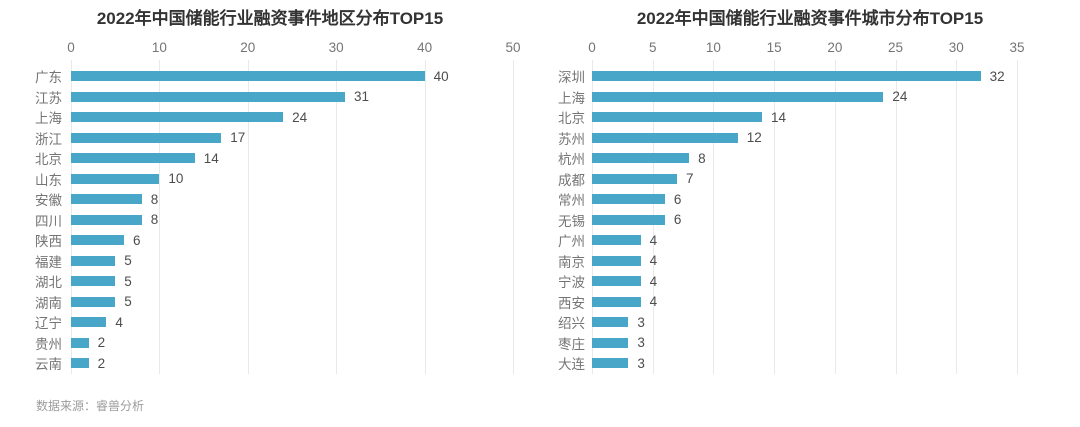 Image resolution: width=1080 pixels, height=427 pixels. I want to click on bar-row: 苏州 12, so click(810, 138).